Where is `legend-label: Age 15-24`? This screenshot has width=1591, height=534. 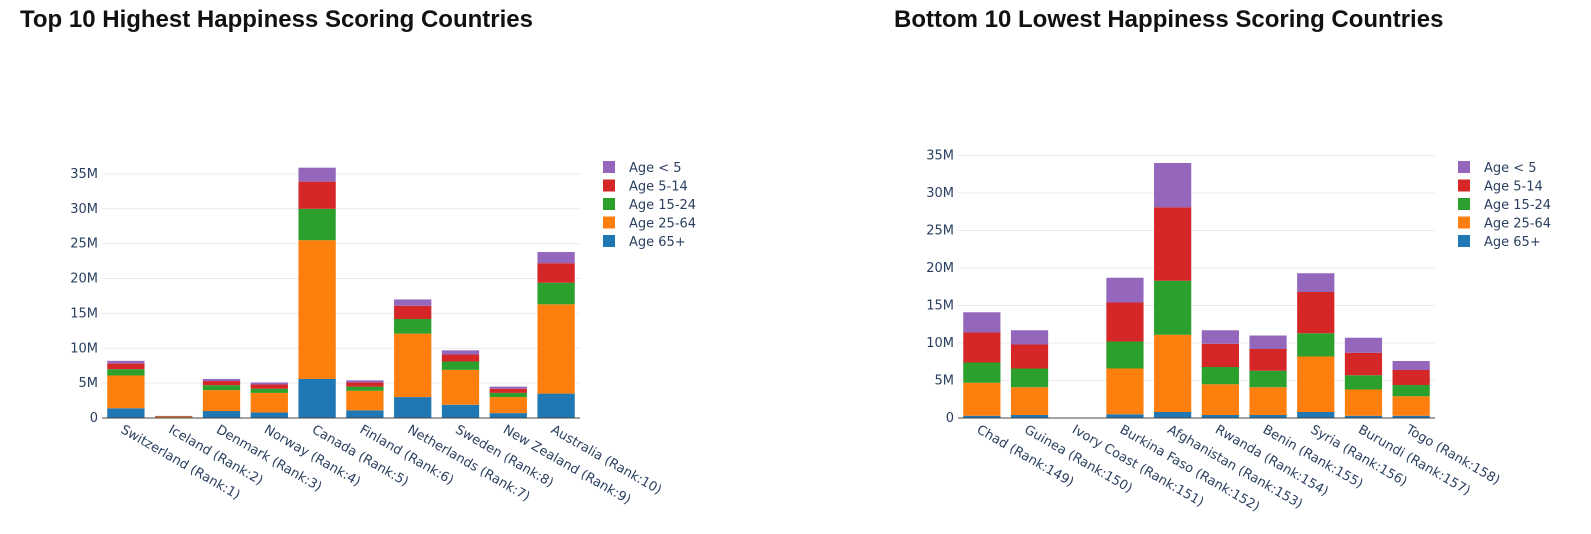 legend-label: Age 15-24 is located at coordinates (1517, 205).